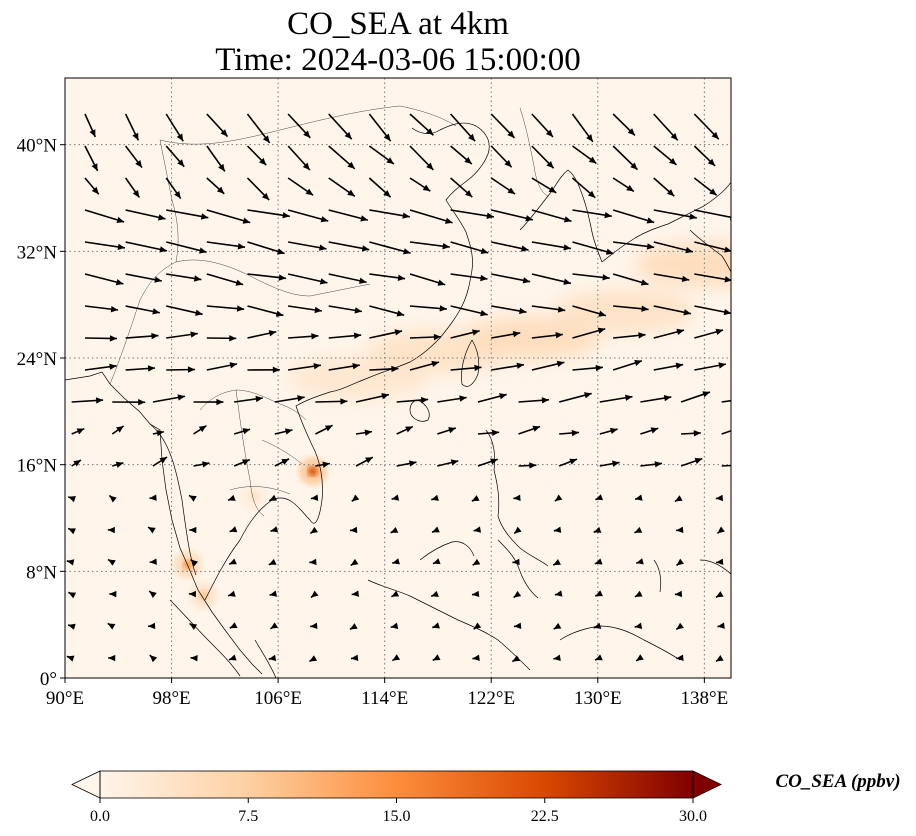 This screenshot has height=836, width=916. What do you see at coordinates (486, 797) in the screenshot?
I see `colorbar: 0.0 7.5 15.0 22.5 30.0 CO_SEA (ppbv)` at bounding box center [486, 797].